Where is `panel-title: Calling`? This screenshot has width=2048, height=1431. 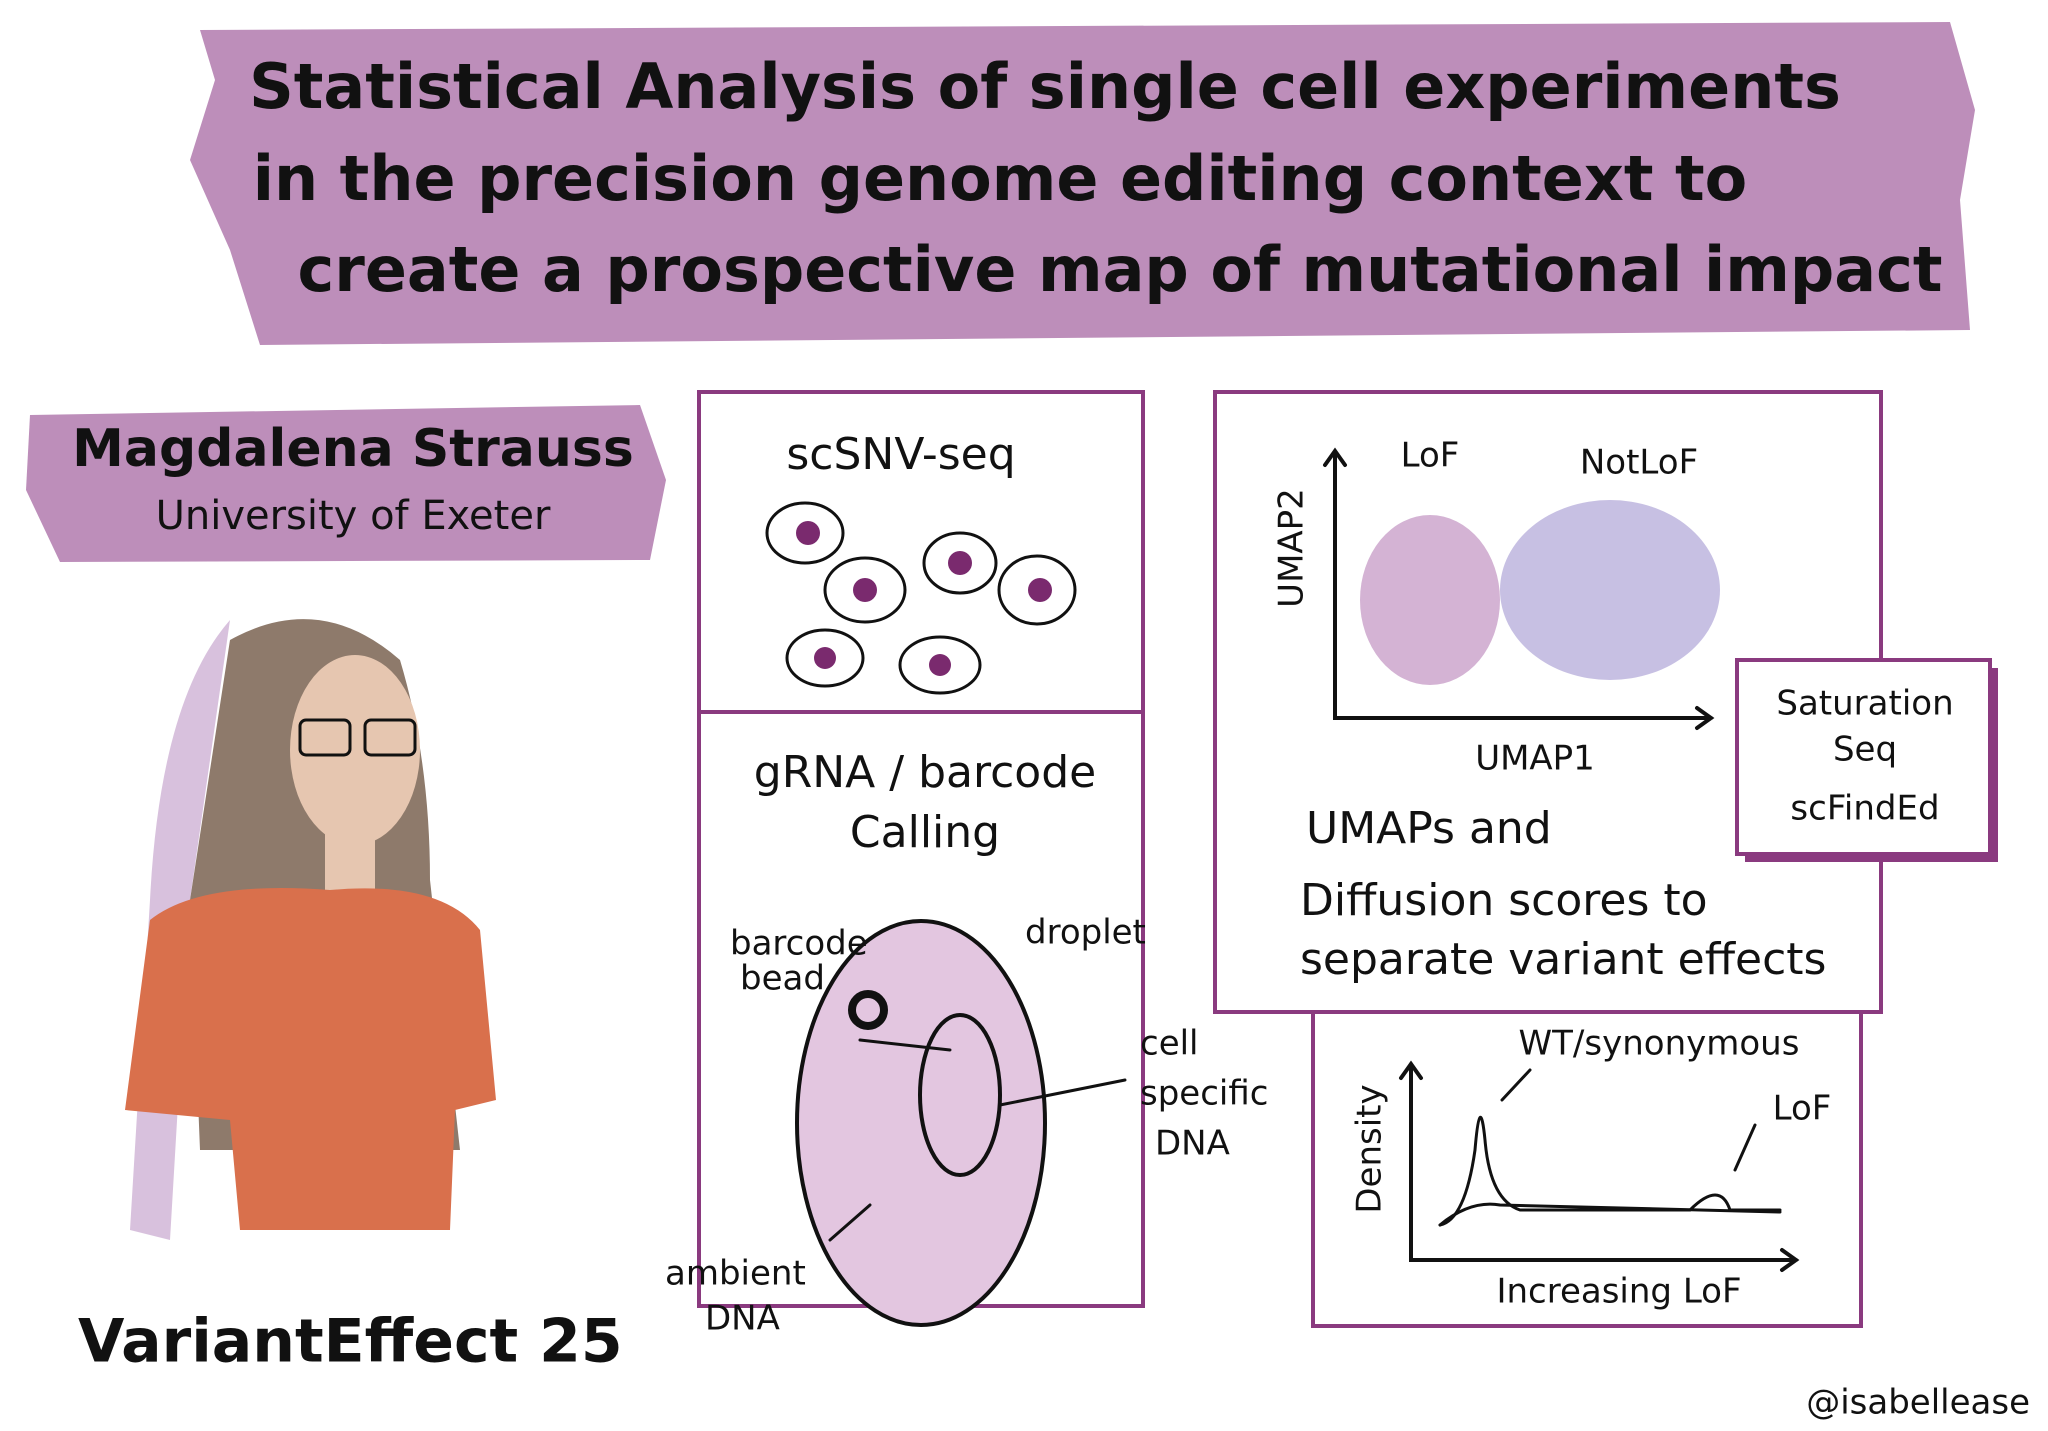
panel-title: Calling is located at coordinates (925, 832).